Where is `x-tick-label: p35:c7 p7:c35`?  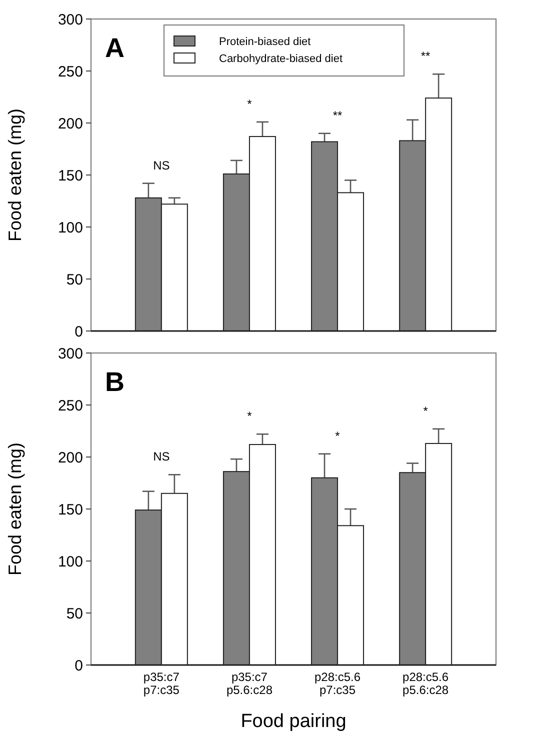
x-tick-label: p35:c7 p7:c35 is located at coordinates (161, 683).